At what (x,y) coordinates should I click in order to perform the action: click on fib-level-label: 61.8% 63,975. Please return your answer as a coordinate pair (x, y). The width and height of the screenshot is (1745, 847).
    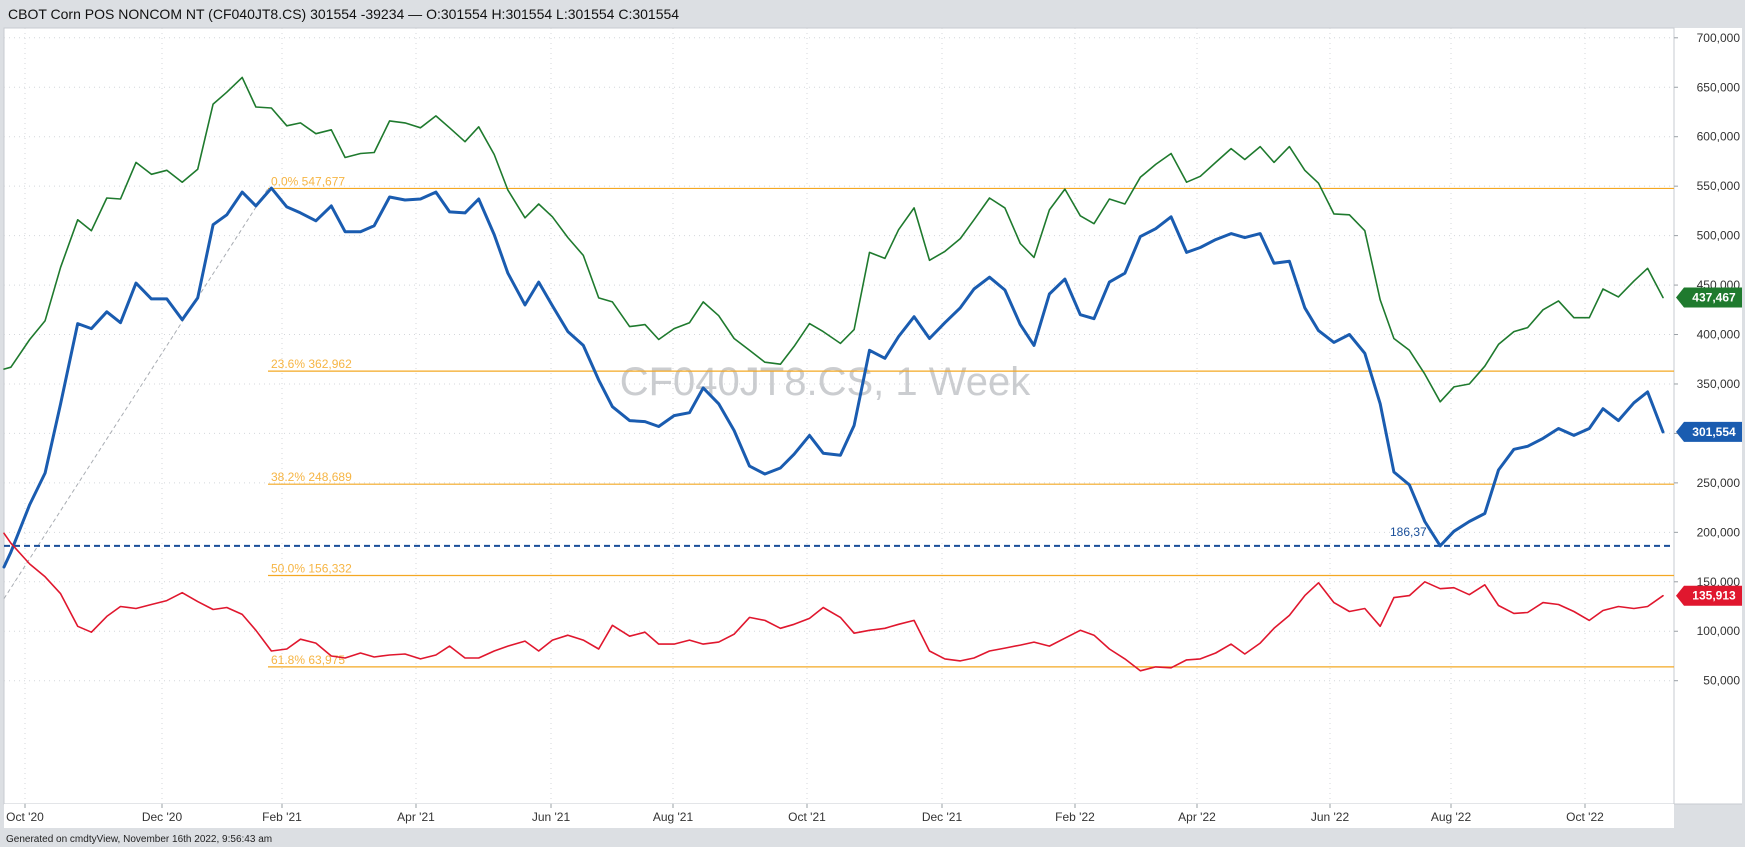
    Looking at the image, I should click on (308, 660).